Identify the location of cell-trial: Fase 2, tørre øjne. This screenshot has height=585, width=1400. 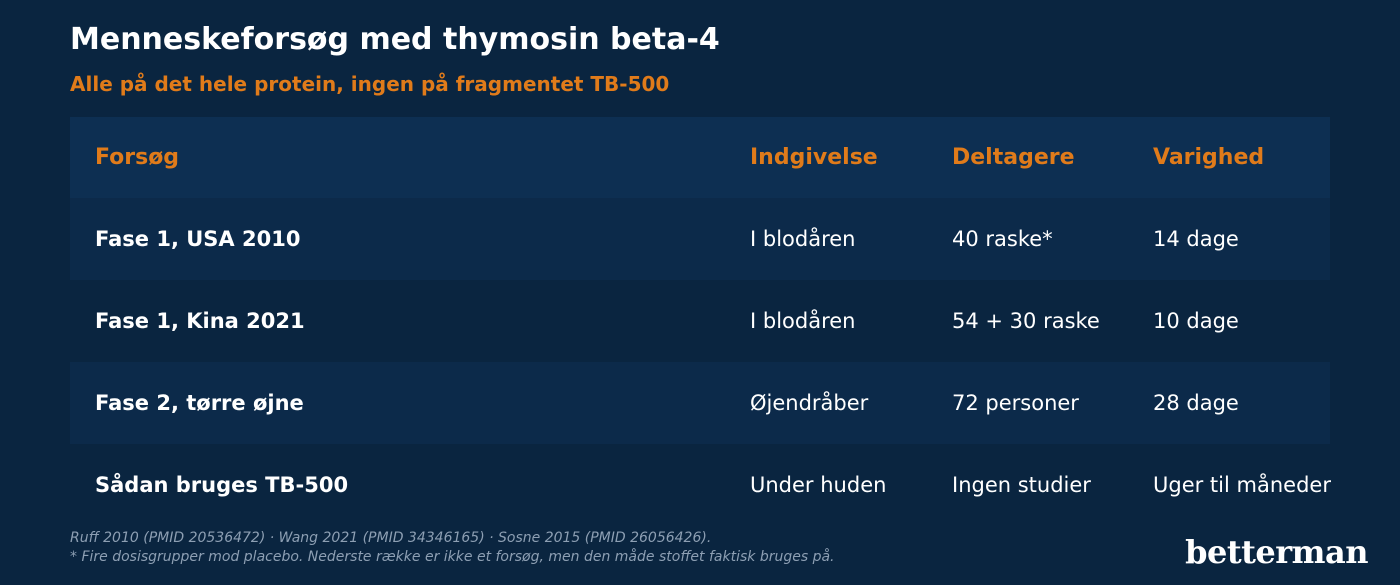
(199, 403).